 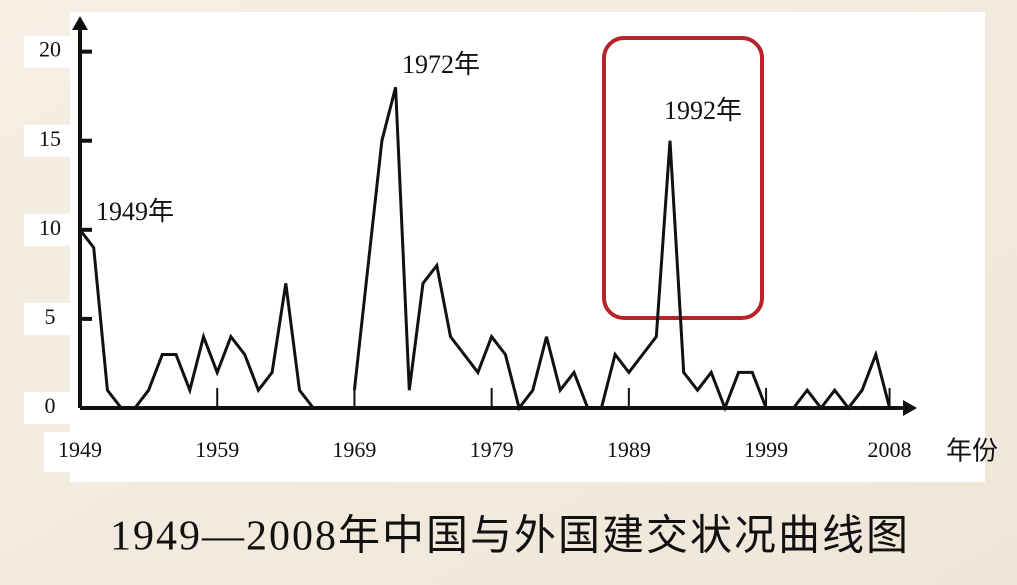 I want to click on y-tick-label: 10, so click(x=50, y=227).